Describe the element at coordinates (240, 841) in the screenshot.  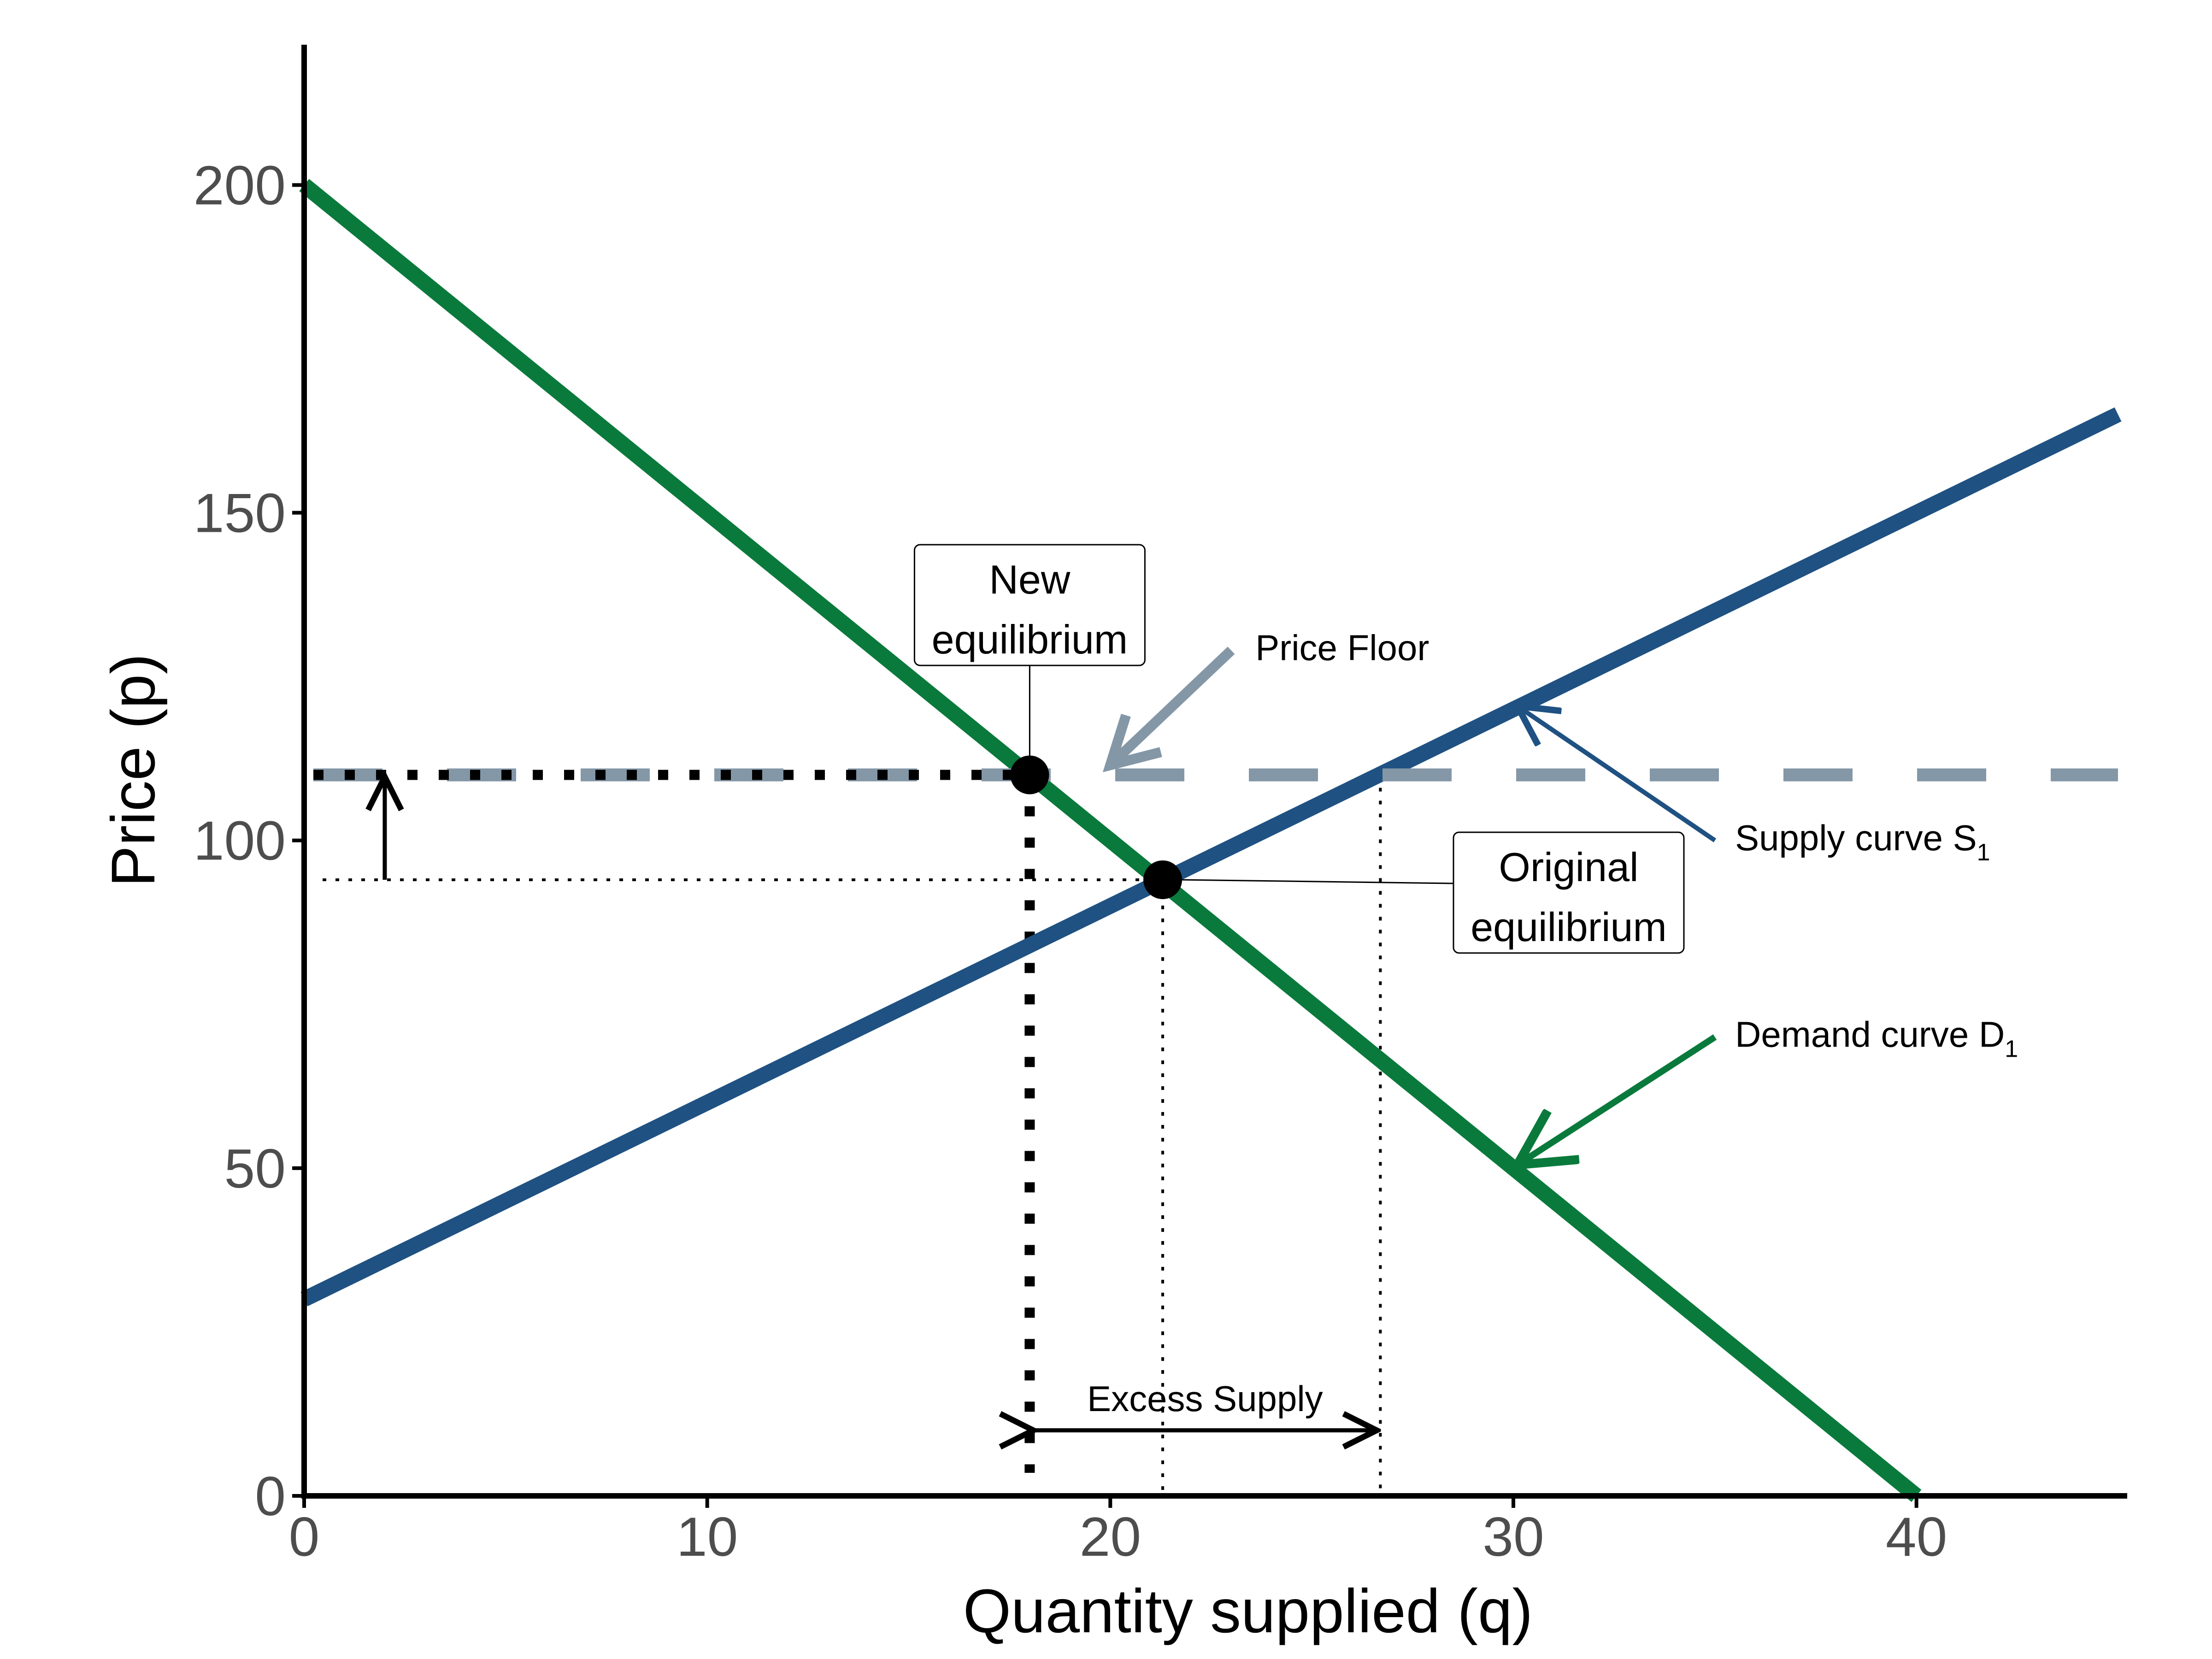
I see `y-tick-label: 100` at that location.